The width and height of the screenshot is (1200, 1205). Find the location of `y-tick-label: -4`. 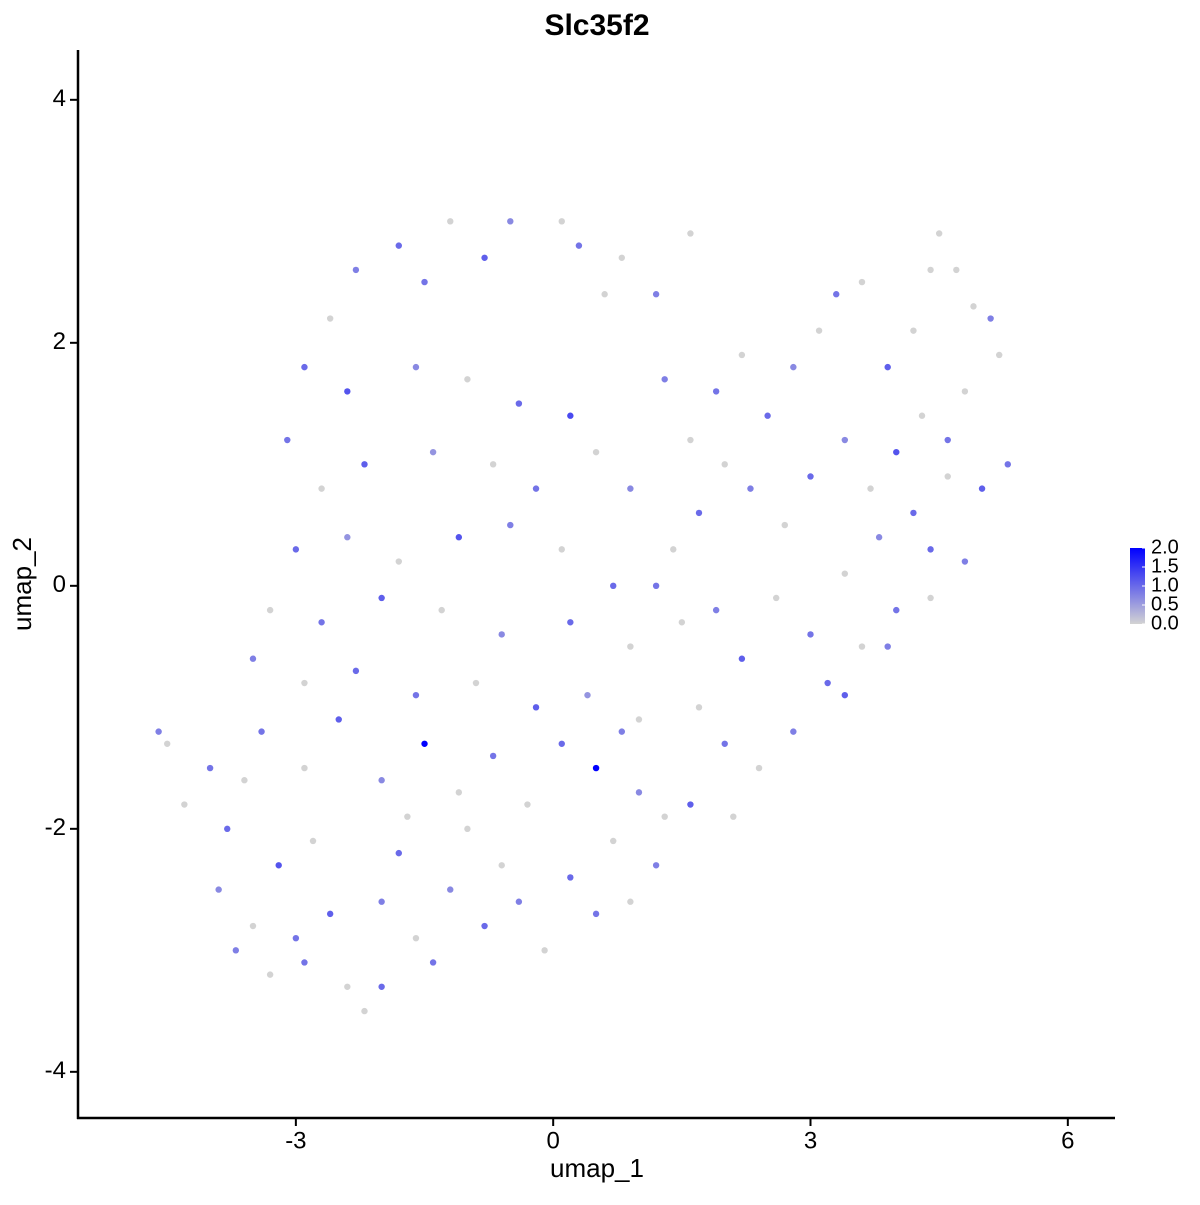

y-tick-label: -4 is located at coordinates (55, 1070).